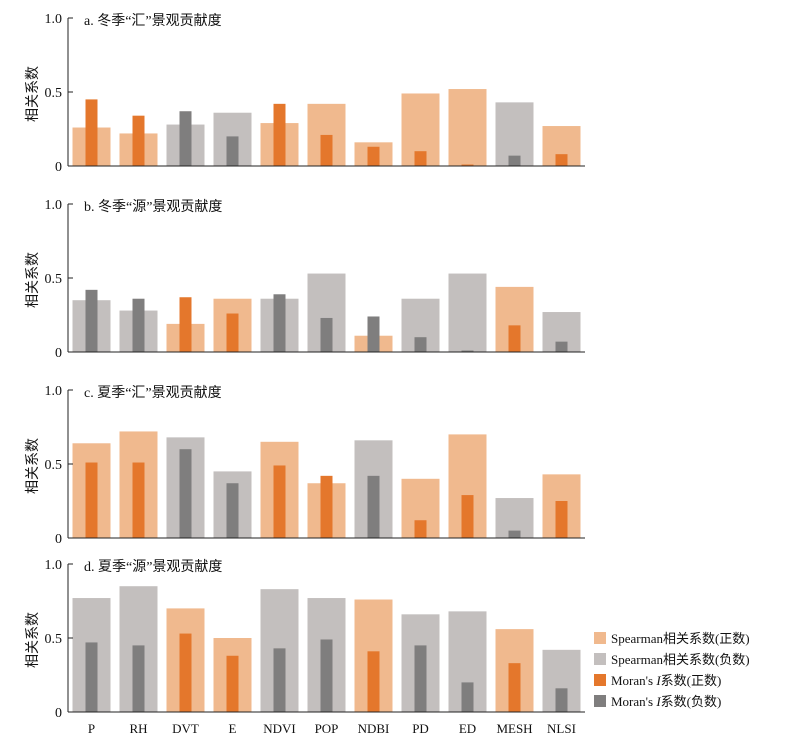 The width and height of the screenshot is (785, 740). I want to click on panel-title: b. 冬季“源”景观贡献度, so click(153, 207).